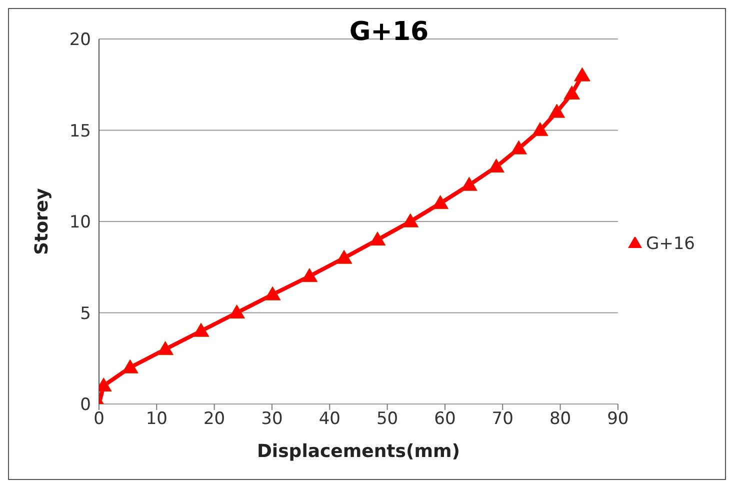 This screenshot has height=494, width=734. I want to click on x-tick-label: 0, so click(99, 419).